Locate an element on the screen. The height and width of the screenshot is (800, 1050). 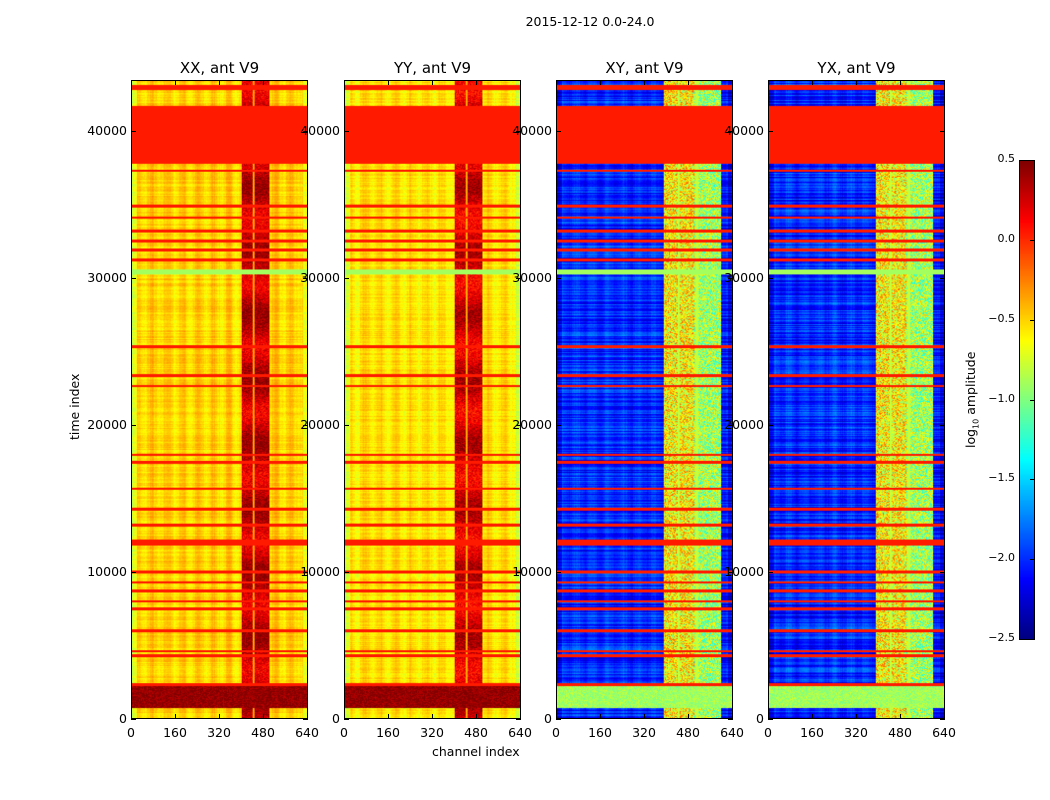
panel-title: XX, ant V9 is located at coordinates (219, 68).